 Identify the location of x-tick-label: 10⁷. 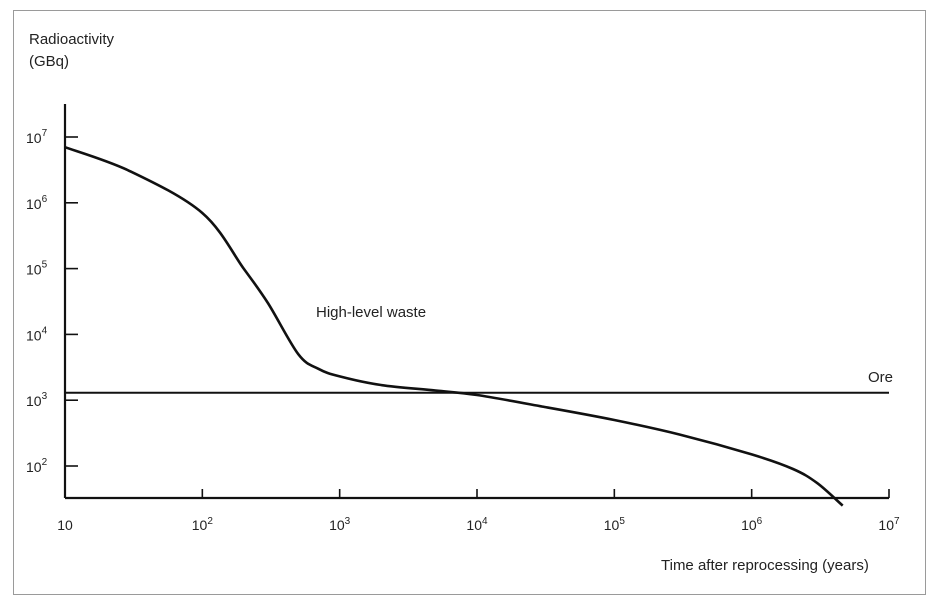
(889, 524).